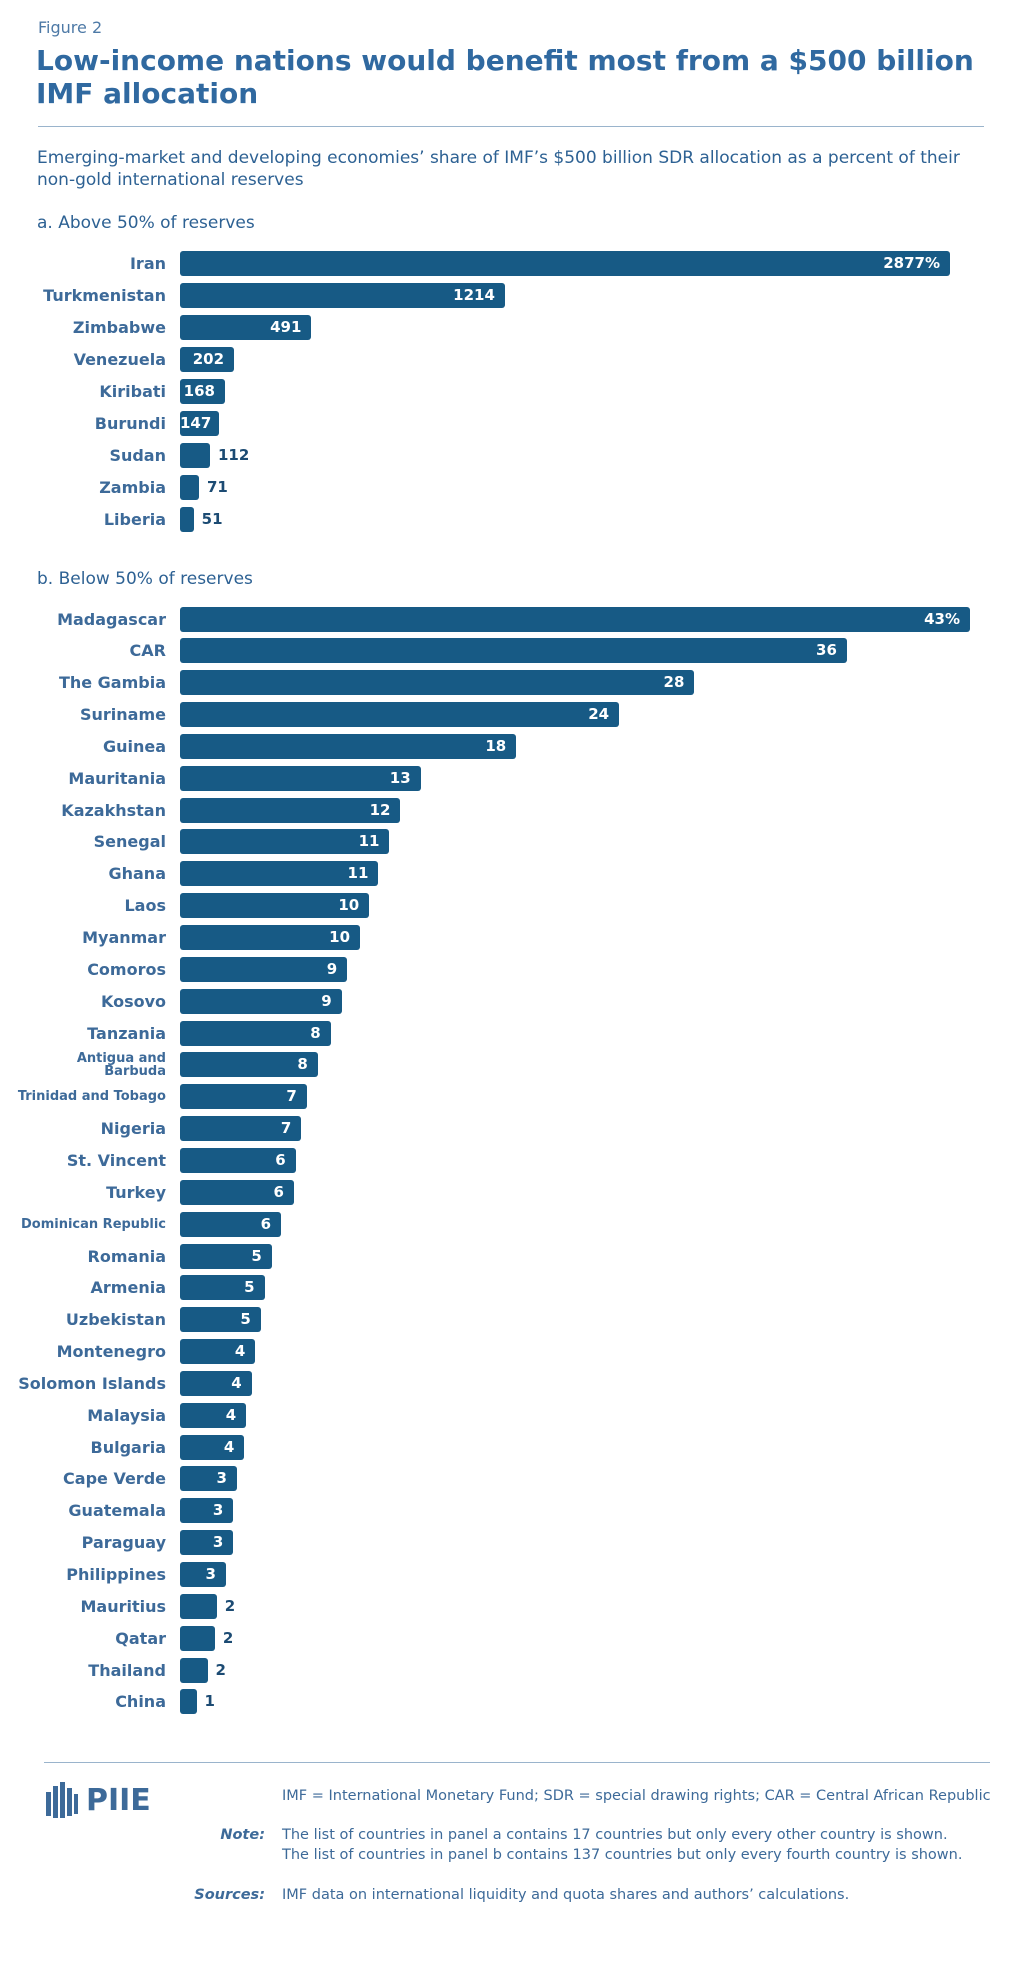  Describe the element at coordinates (140, 1702) in the screenshot. I see `category-label: China` at that location.